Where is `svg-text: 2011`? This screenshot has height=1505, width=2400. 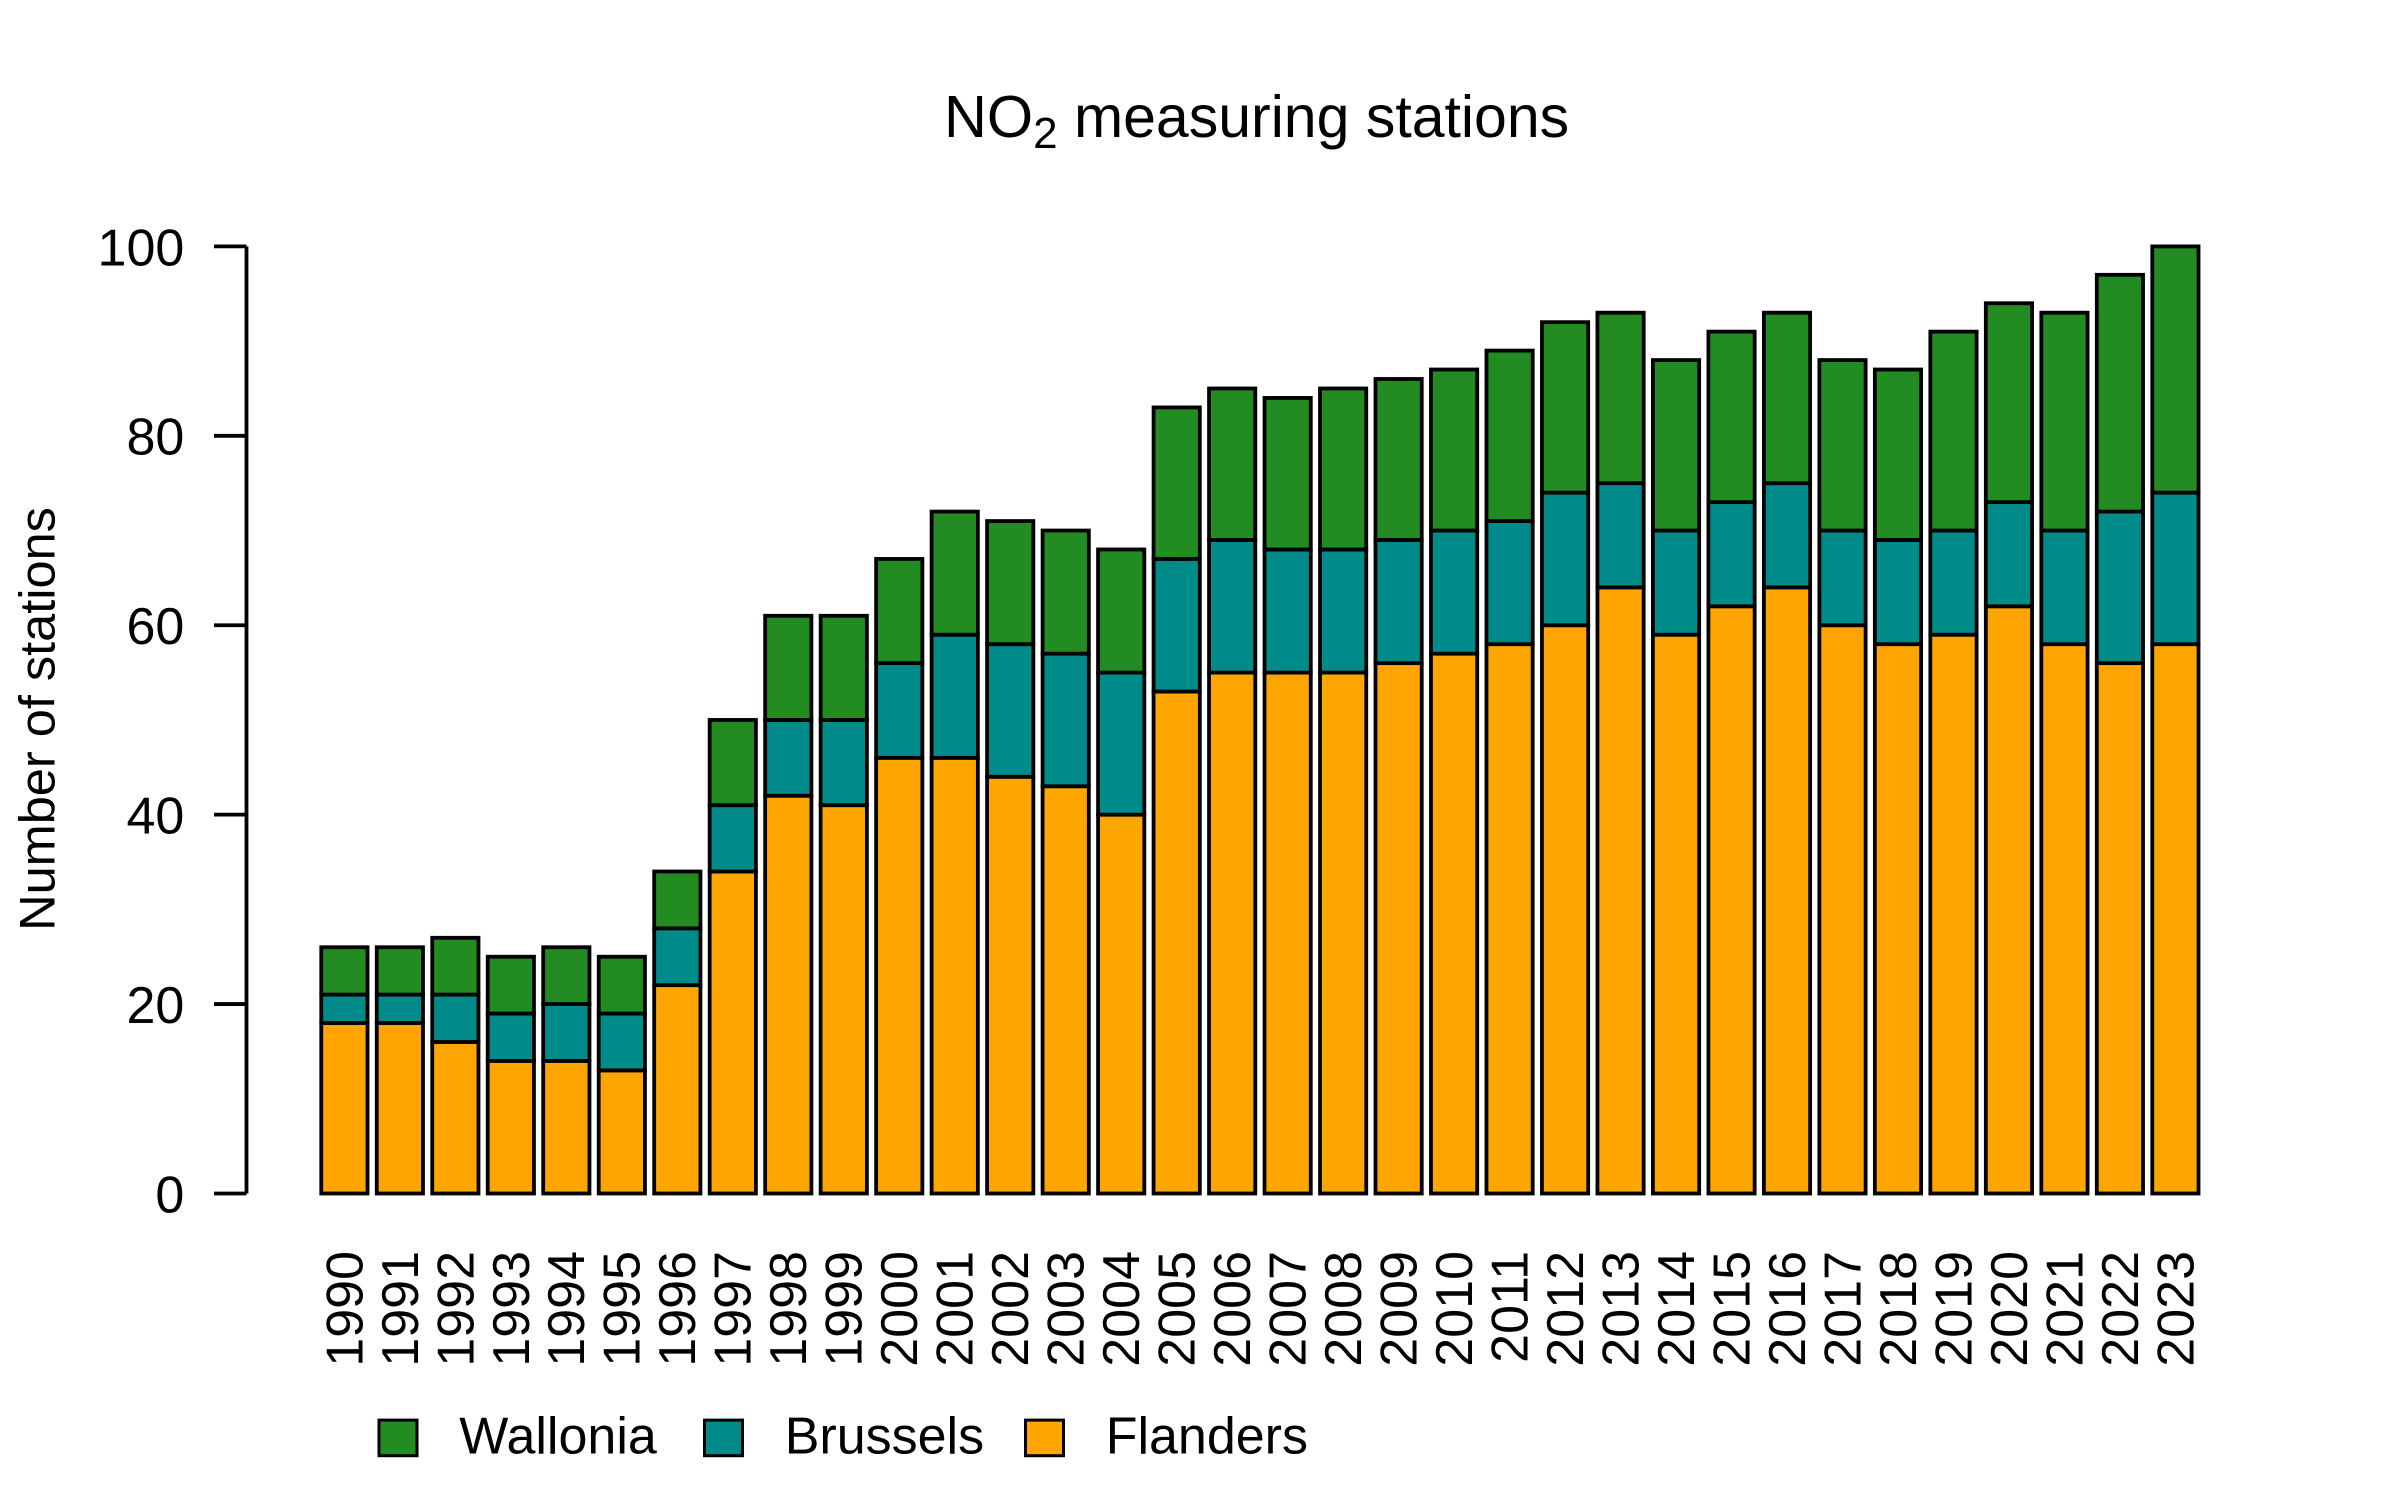 svg-text: 2011 is located at coordinates (1510, 1307).